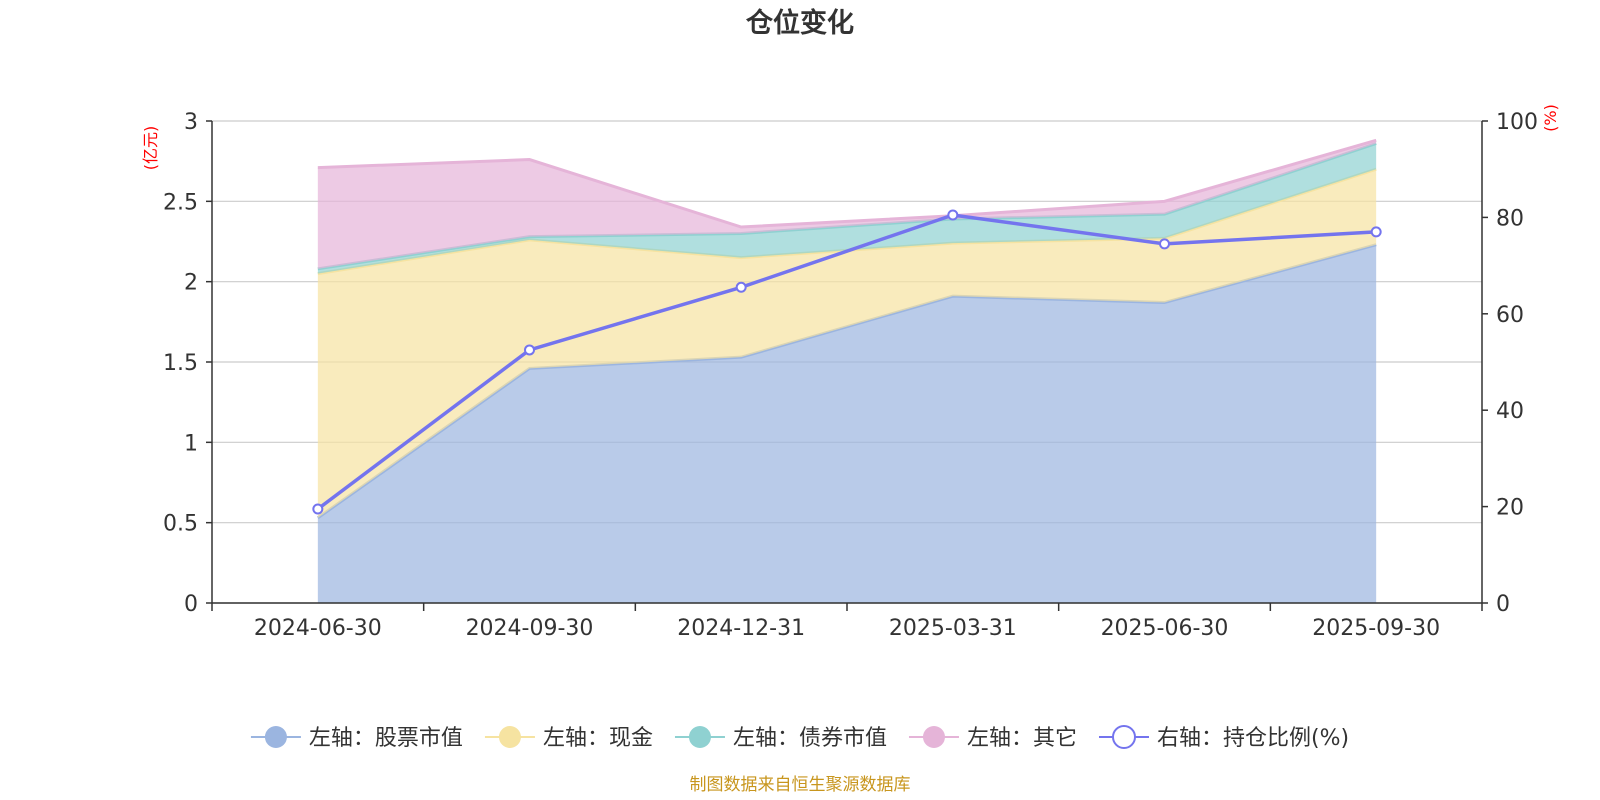  I want to click on data-source: 制图数据来自恒生聚源数据库, so click(800, 785).